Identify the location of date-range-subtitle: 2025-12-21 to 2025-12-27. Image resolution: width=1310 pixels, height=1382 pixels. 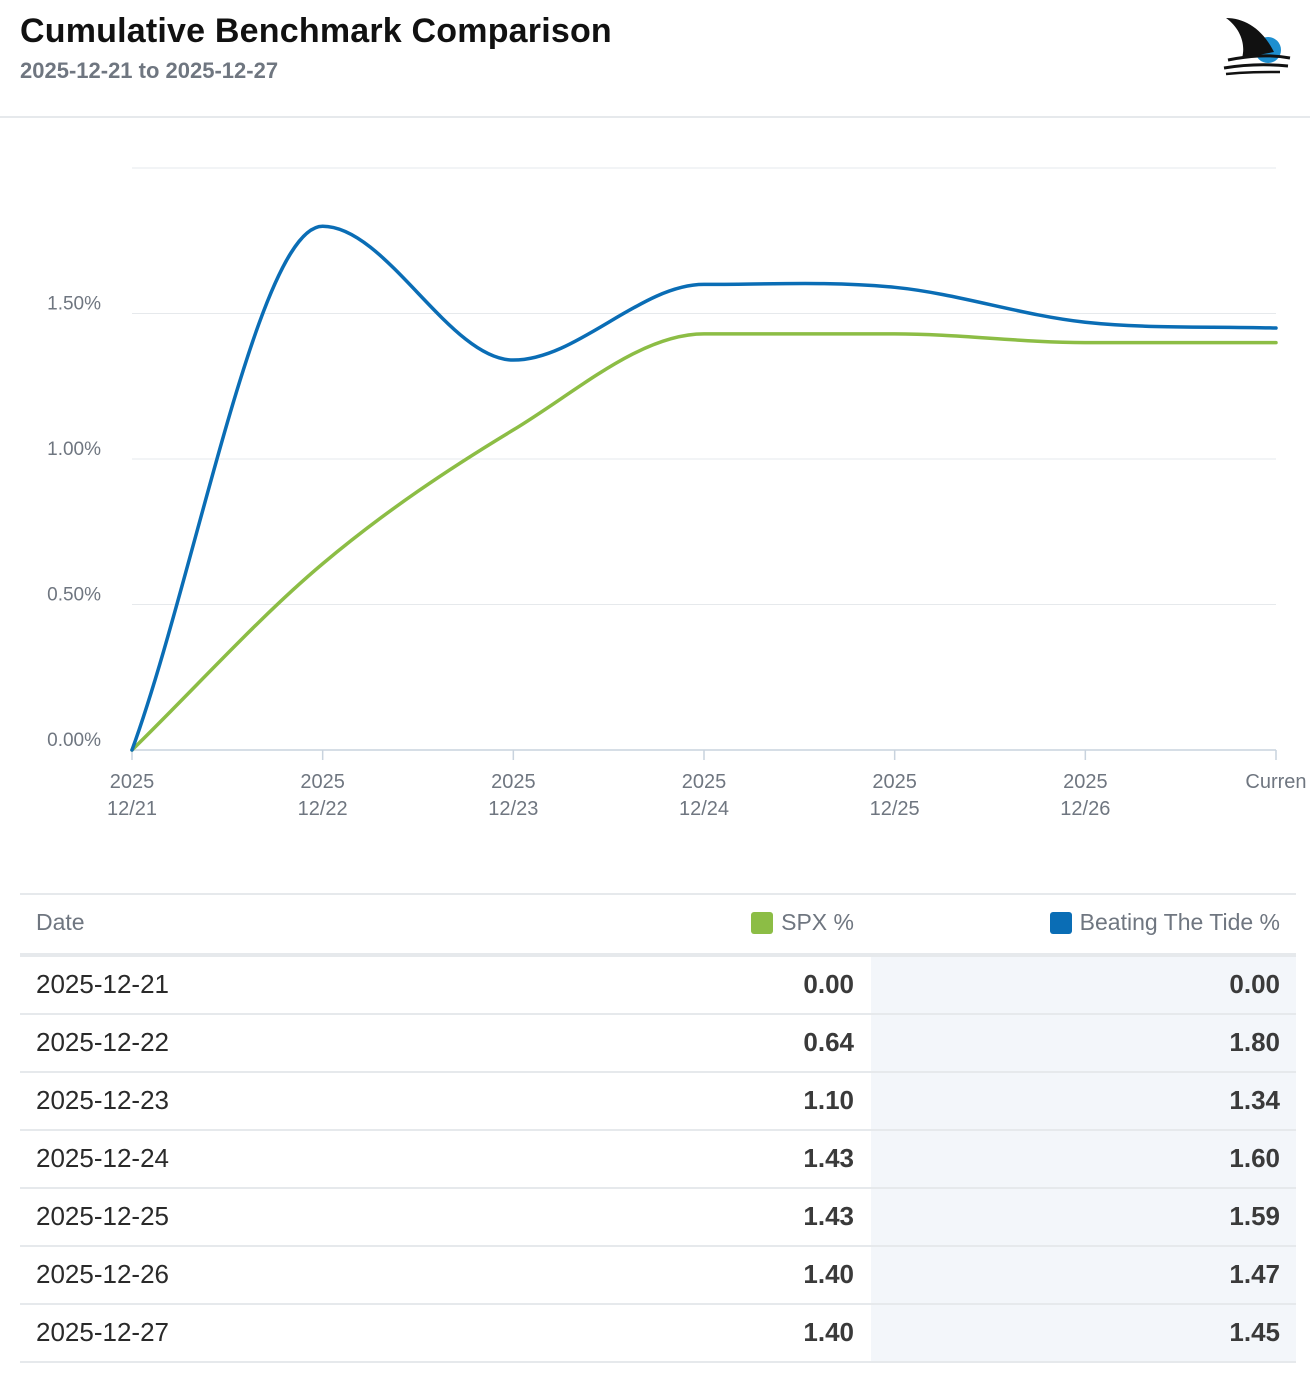
(149, 70).